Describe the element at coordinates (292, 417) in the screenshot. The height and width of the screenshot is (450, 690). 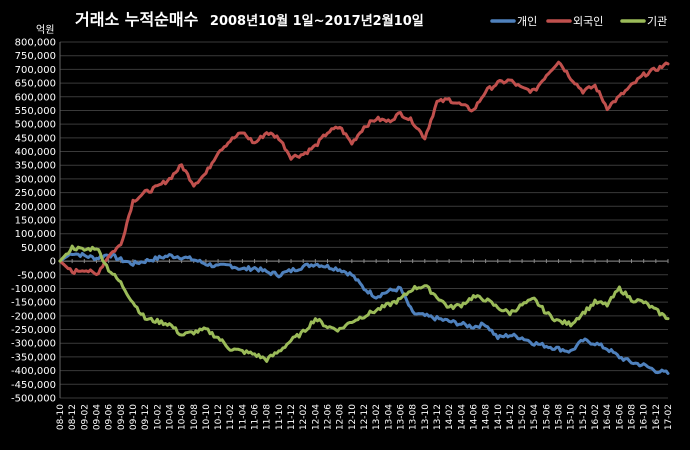
I see `x-tick-label: 11-12` at that location.